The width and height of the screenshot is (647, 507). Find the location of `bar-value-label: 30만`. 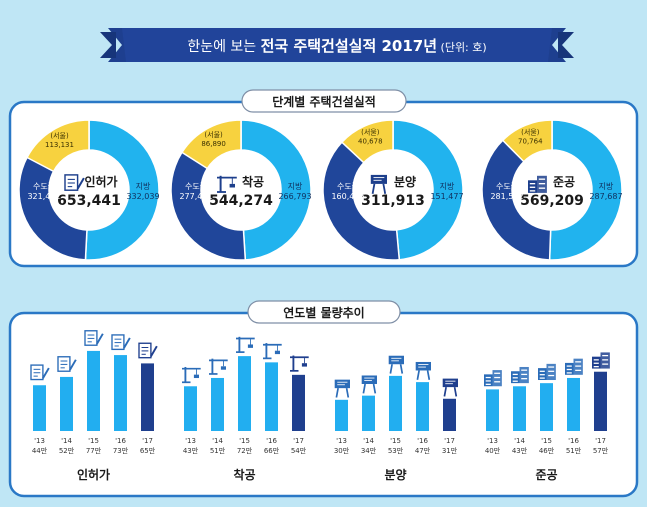

bar-value-label: 30만 is located at coordinates (342, 450).